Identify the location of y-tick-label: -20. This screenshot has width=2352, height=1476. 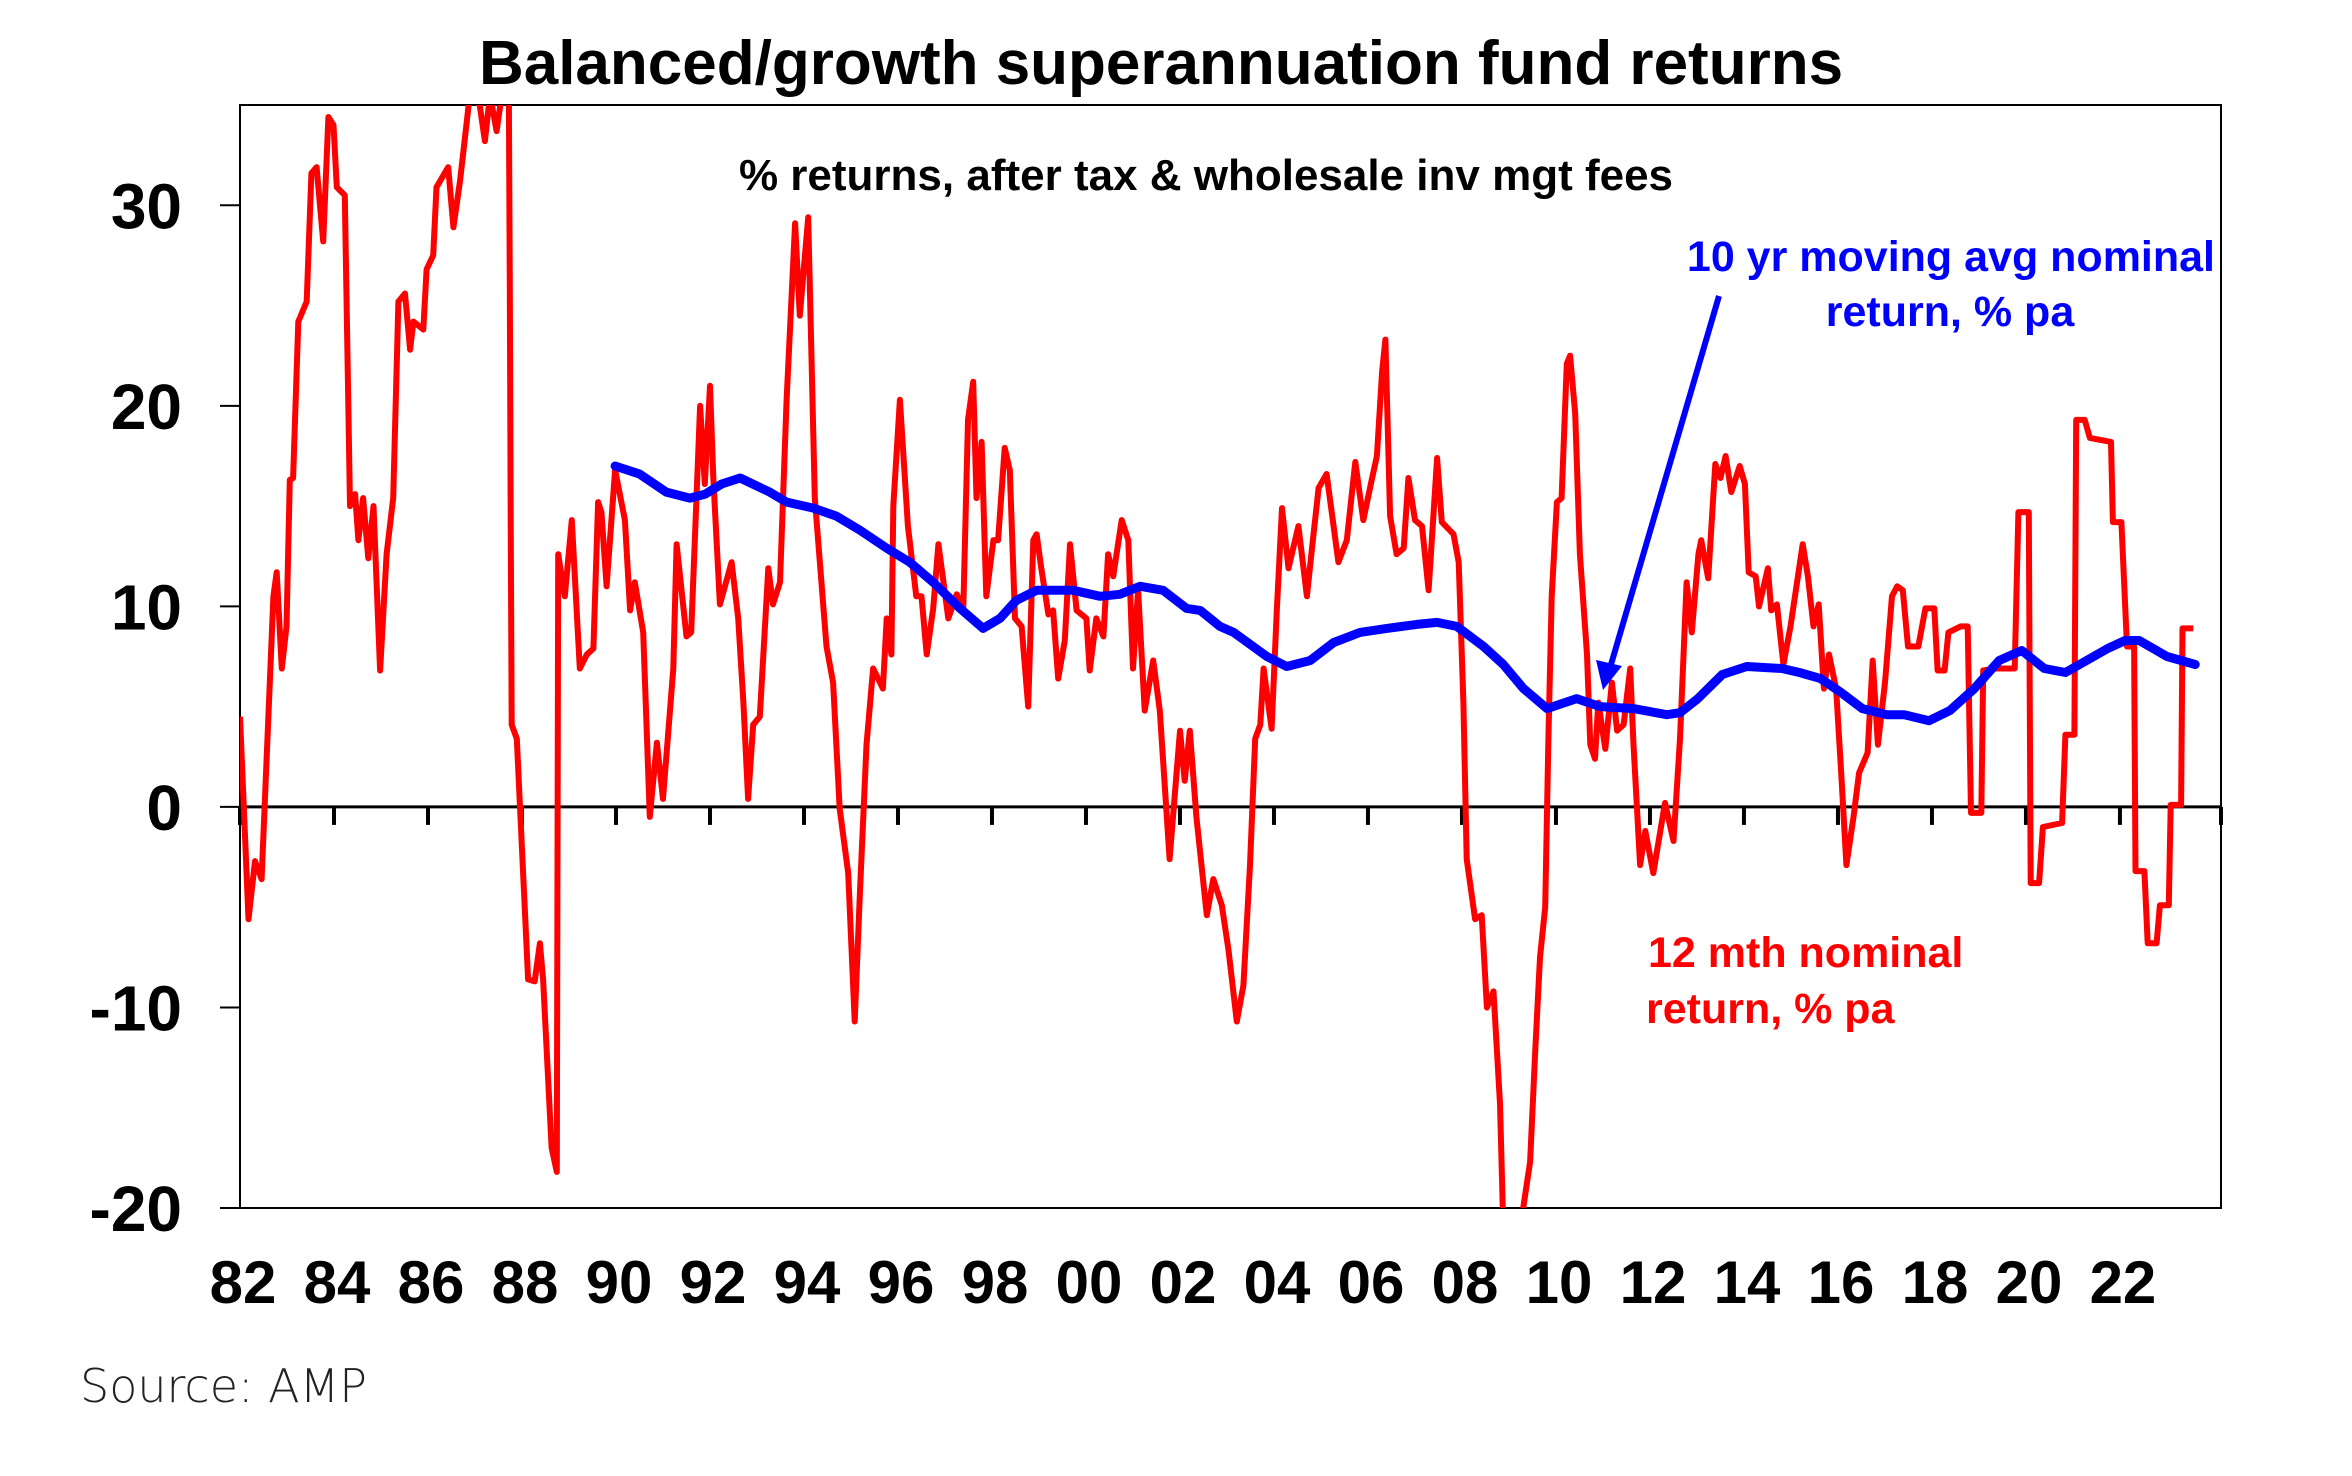
(136, 1209).